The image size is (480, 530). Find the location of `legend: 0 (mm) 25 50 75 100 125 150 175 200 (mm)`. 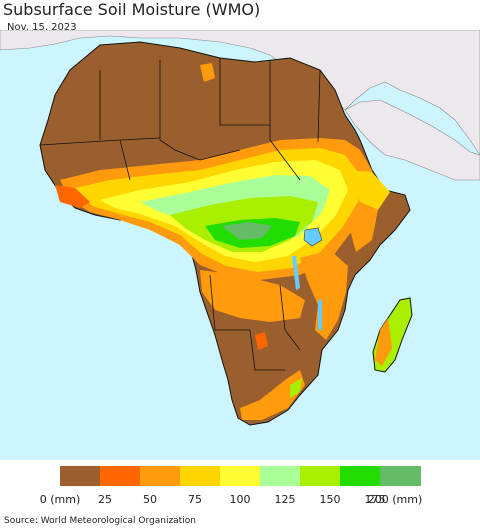

legend: 0 (mm) 25 50 75 100 125 150 175 200 (mm) is located at coordinates (240, 486).